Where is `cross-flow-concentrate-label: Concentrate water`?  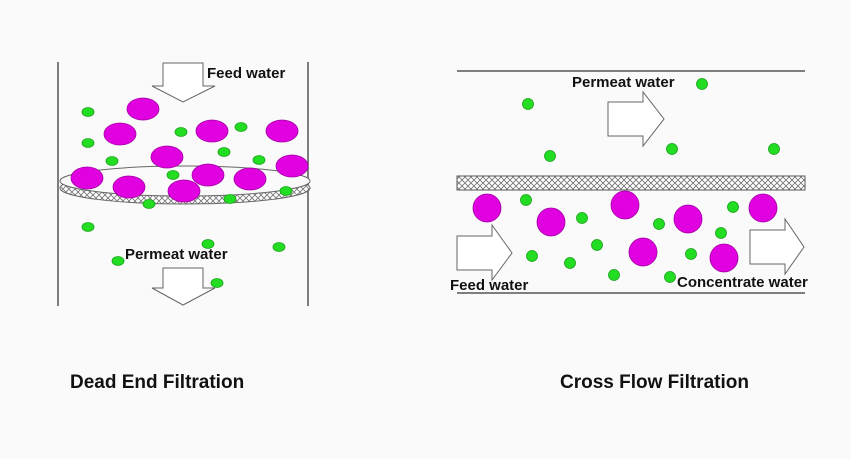
cross-flow-concentrate-label: Concentrate water is located at coordinates (742, 282).